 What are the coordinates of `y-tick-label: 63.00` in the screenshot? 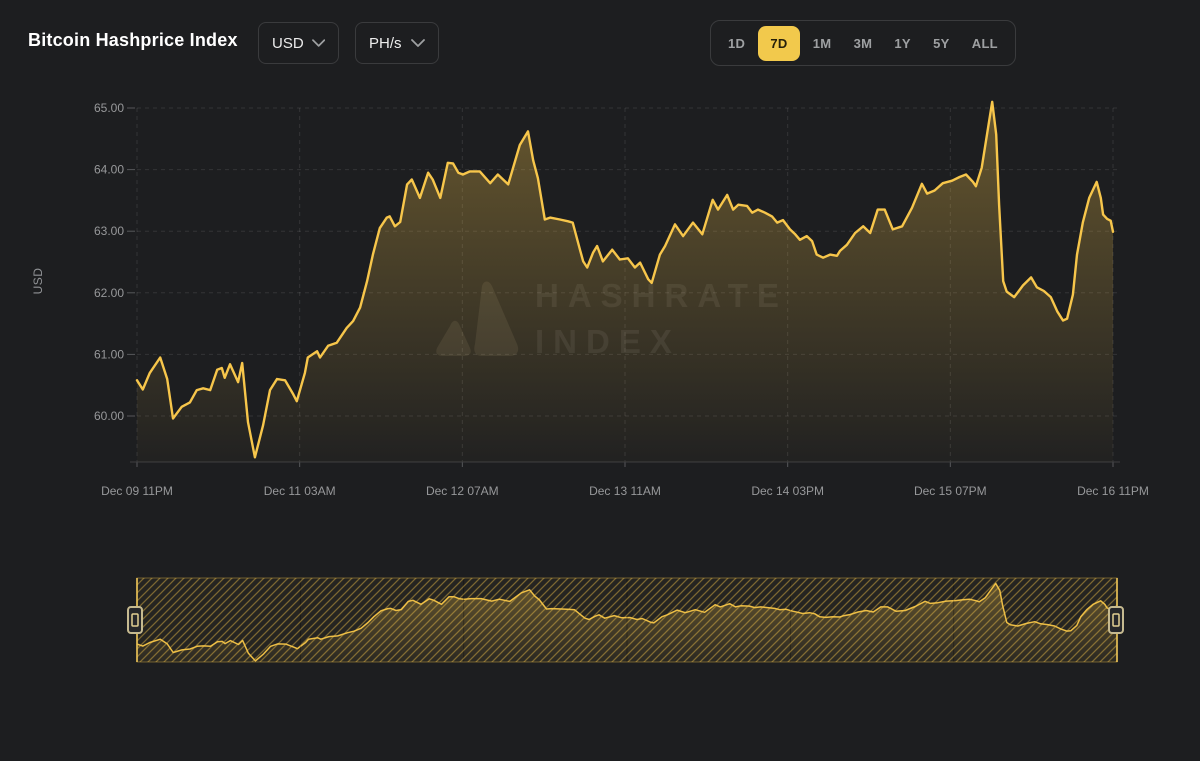 It's located at (109, 231).